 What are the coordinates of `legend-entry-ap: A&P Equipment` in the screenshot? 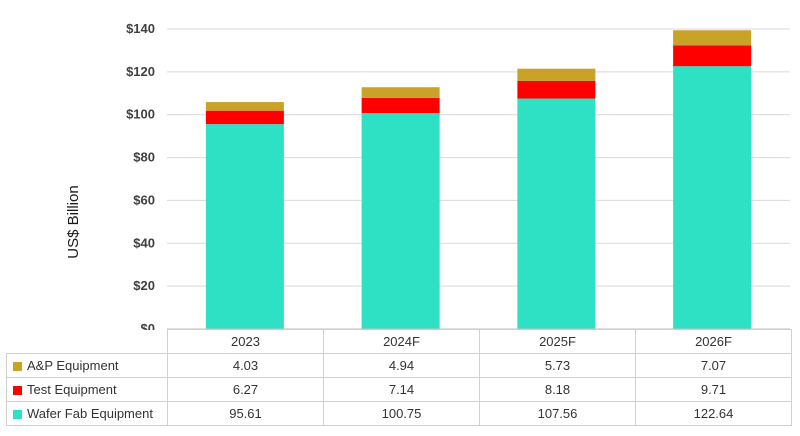 It's located at (87, 365).